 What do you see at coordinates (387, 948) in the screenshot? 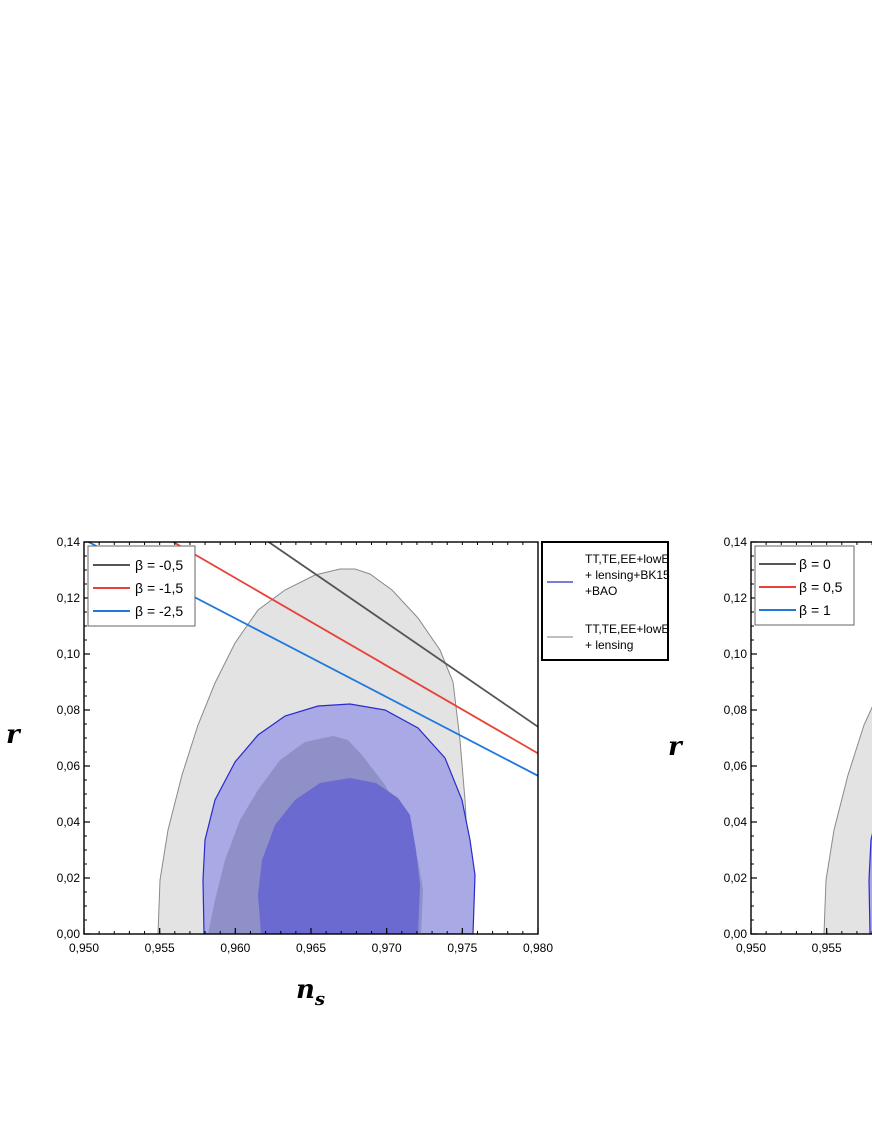
I see `x-tick-label: 0,970` at bounding box center [387, 948].